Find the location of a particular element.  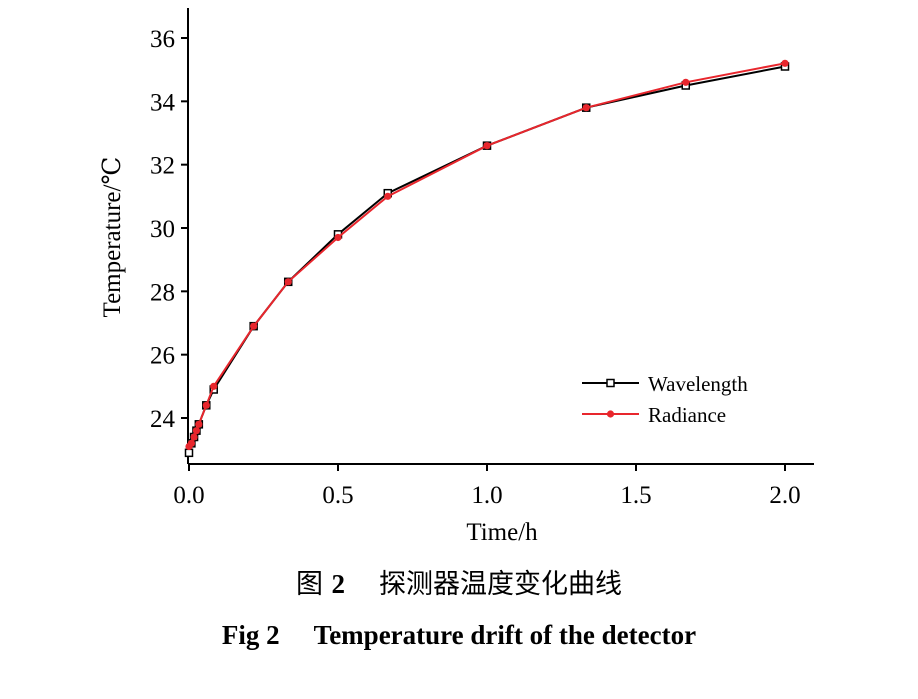

y-tick-label: 32 is located at coordinates (162, 166).